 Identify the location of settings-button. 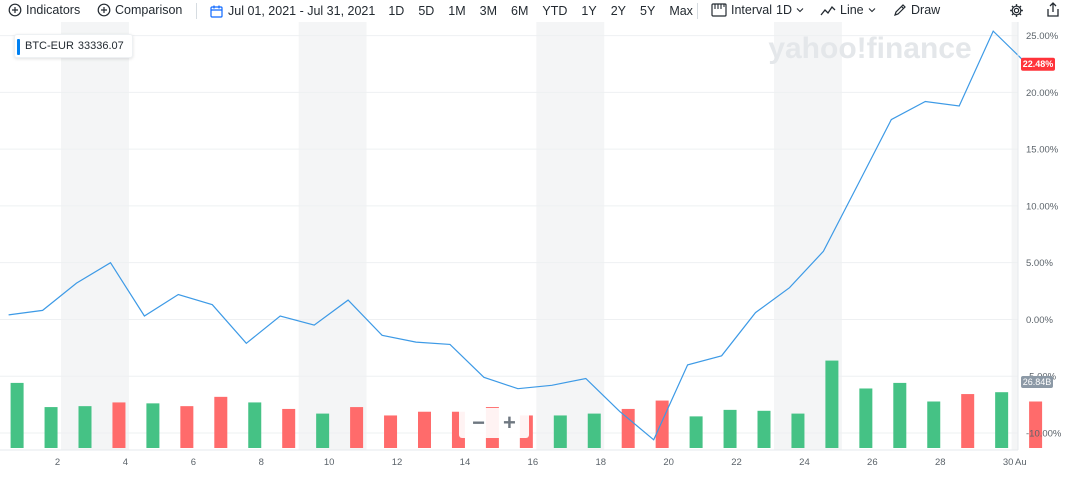
(1016, 10).